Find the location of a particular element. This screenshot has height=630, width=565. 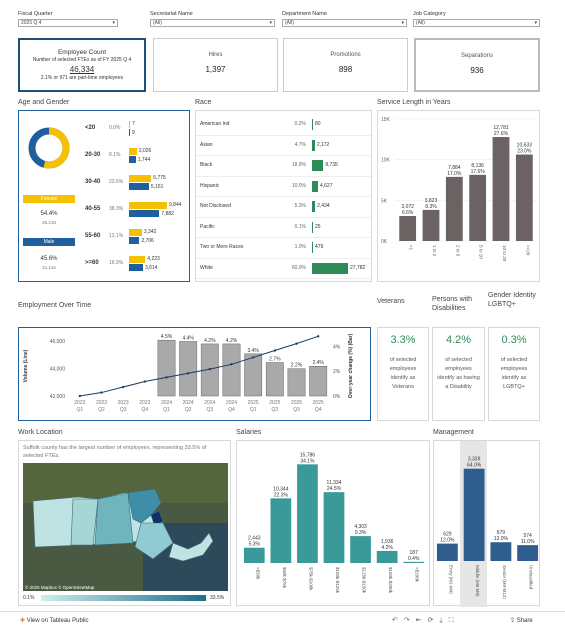

department-select: (All) ▾ is located at coordinates (344, 23).